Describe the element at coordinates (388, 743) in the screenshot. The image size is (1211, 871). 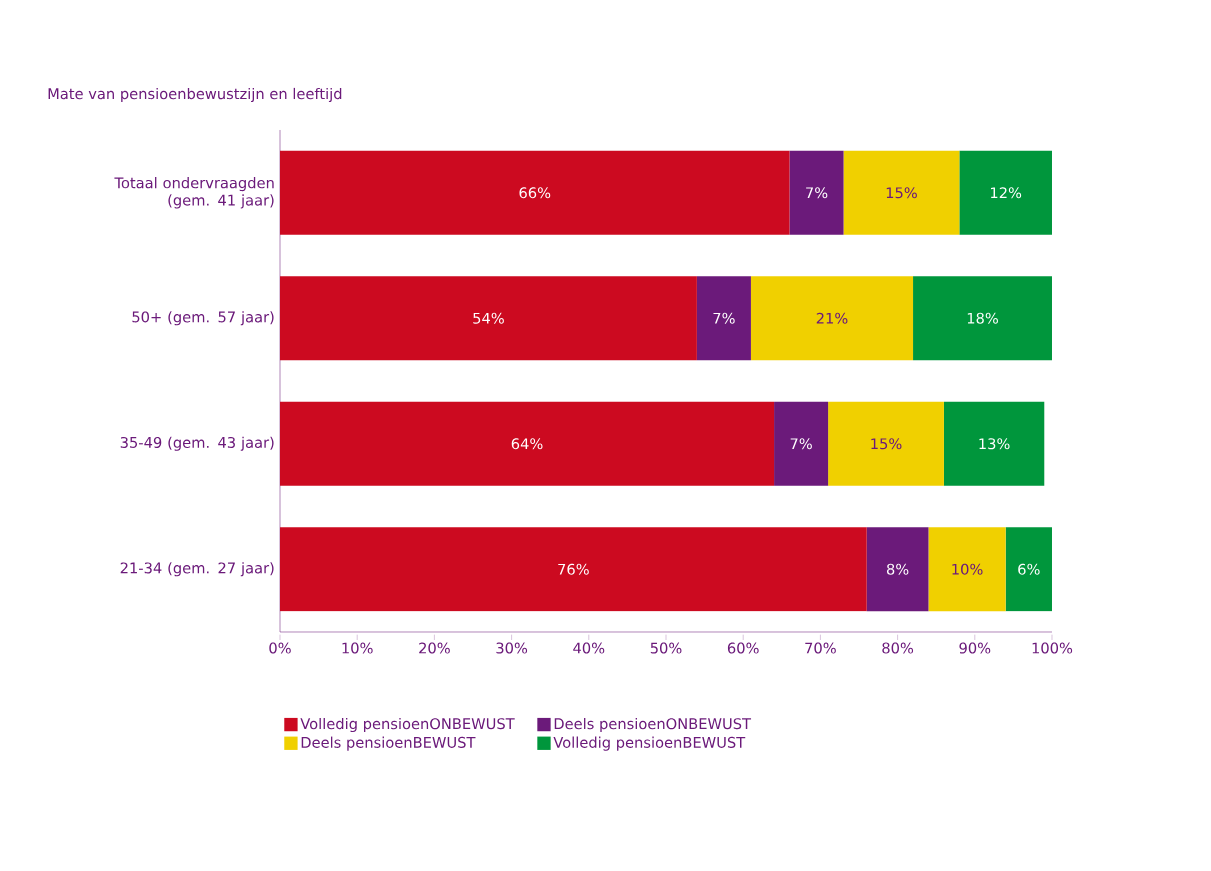
I see `legend-label: Deels pensioenBEWUST` at that location.